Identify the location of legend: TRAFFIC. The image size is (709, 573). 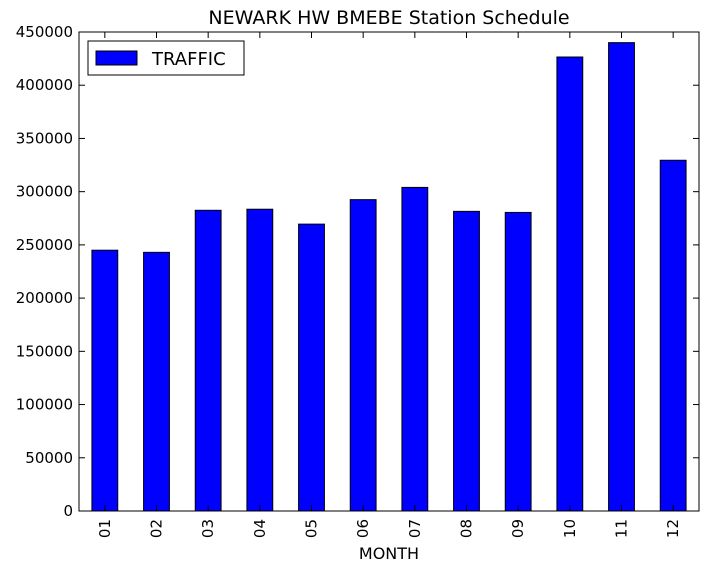
(166, 58).